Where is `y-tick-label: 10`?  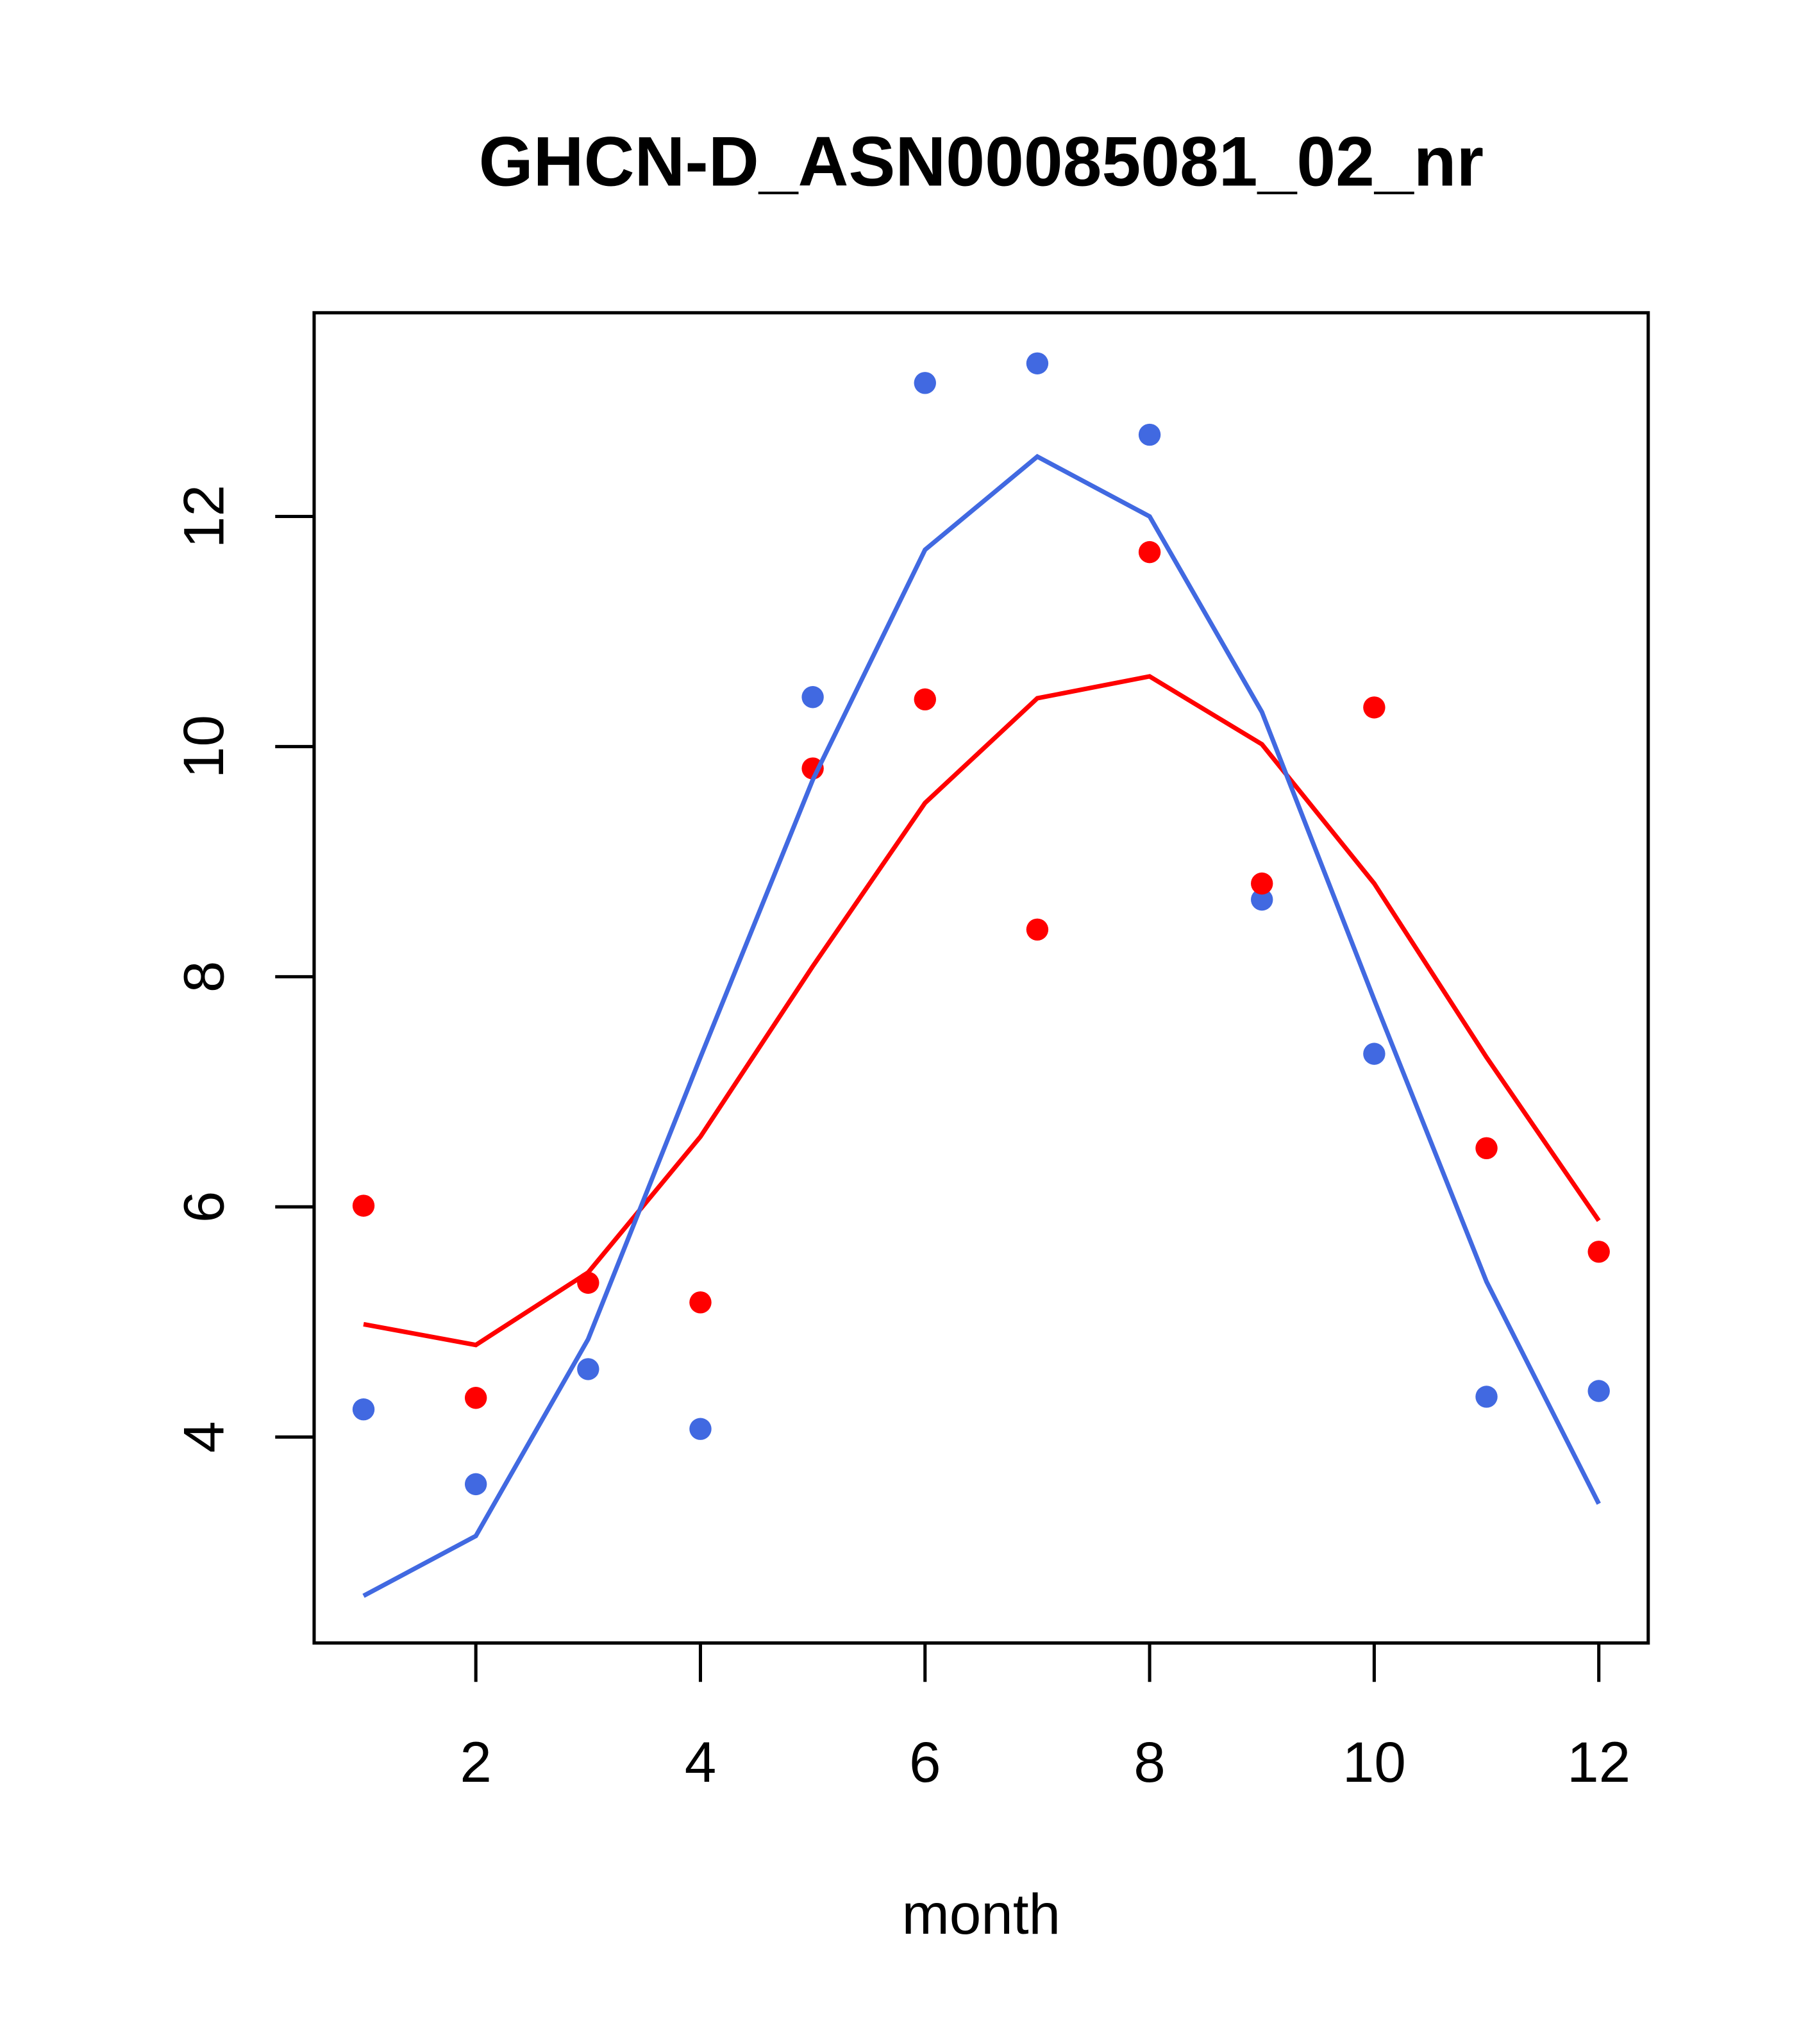
y-tick-label: 10 is located at coordinates (203, 746).